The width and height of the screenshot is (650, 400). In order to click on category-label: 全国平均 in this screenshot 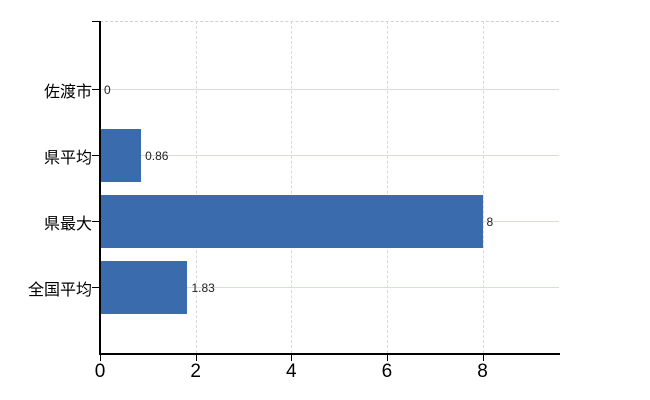, I will do `click(59, 290)`.